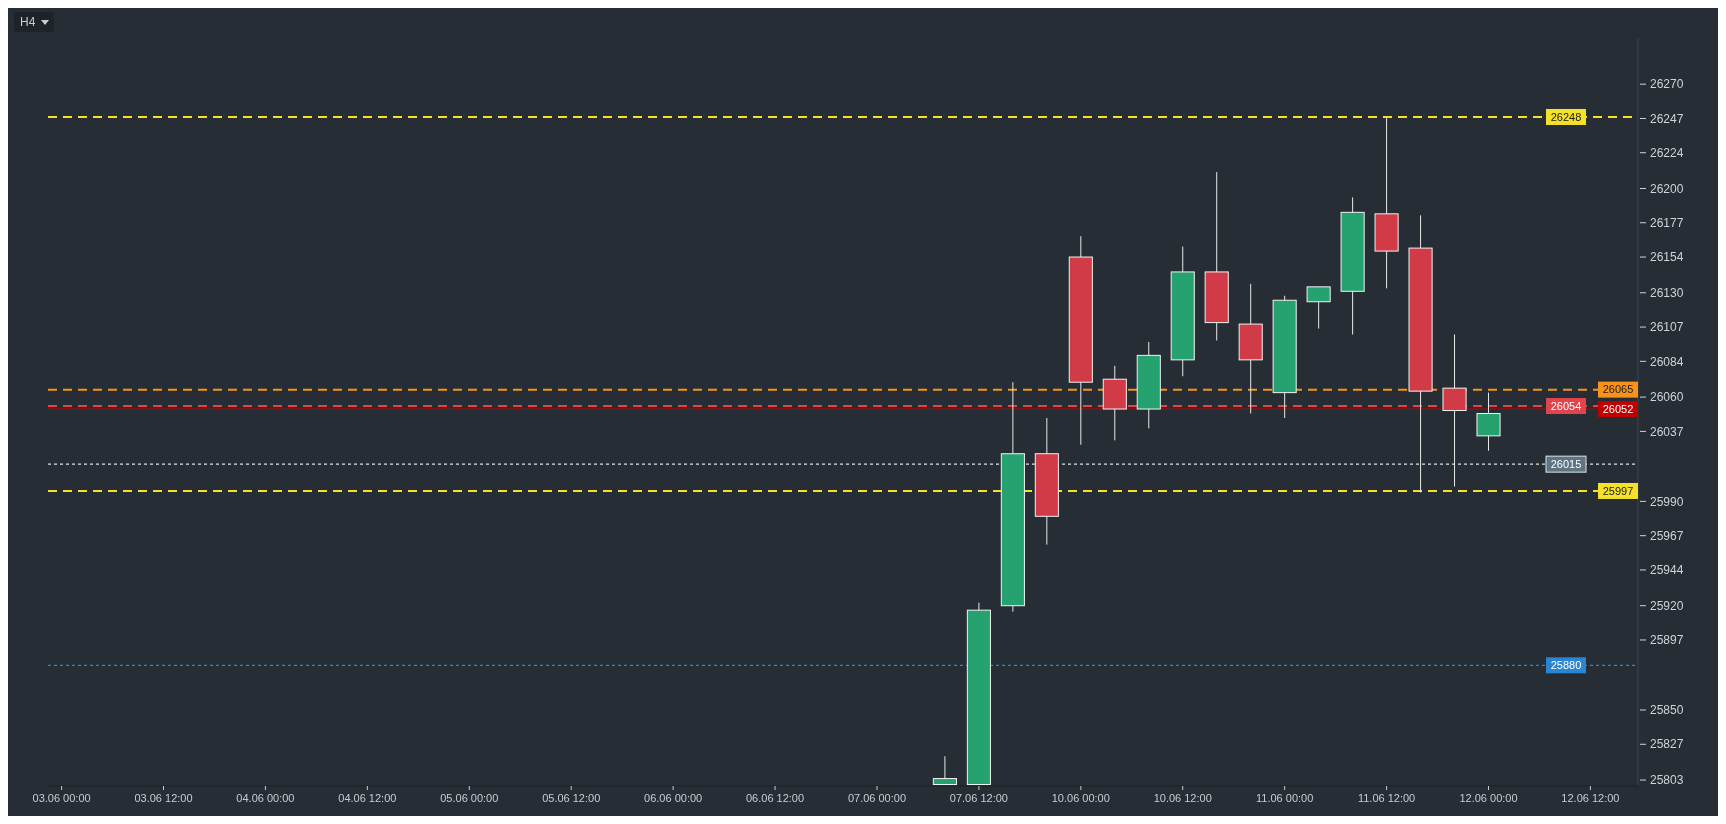 Image resolution: width=1726 pixels, height=824 pixels. What do you see at coordinates (28, 22) in the screenshot?
I see `chart-title: H4` at bounding box center [28, 22].